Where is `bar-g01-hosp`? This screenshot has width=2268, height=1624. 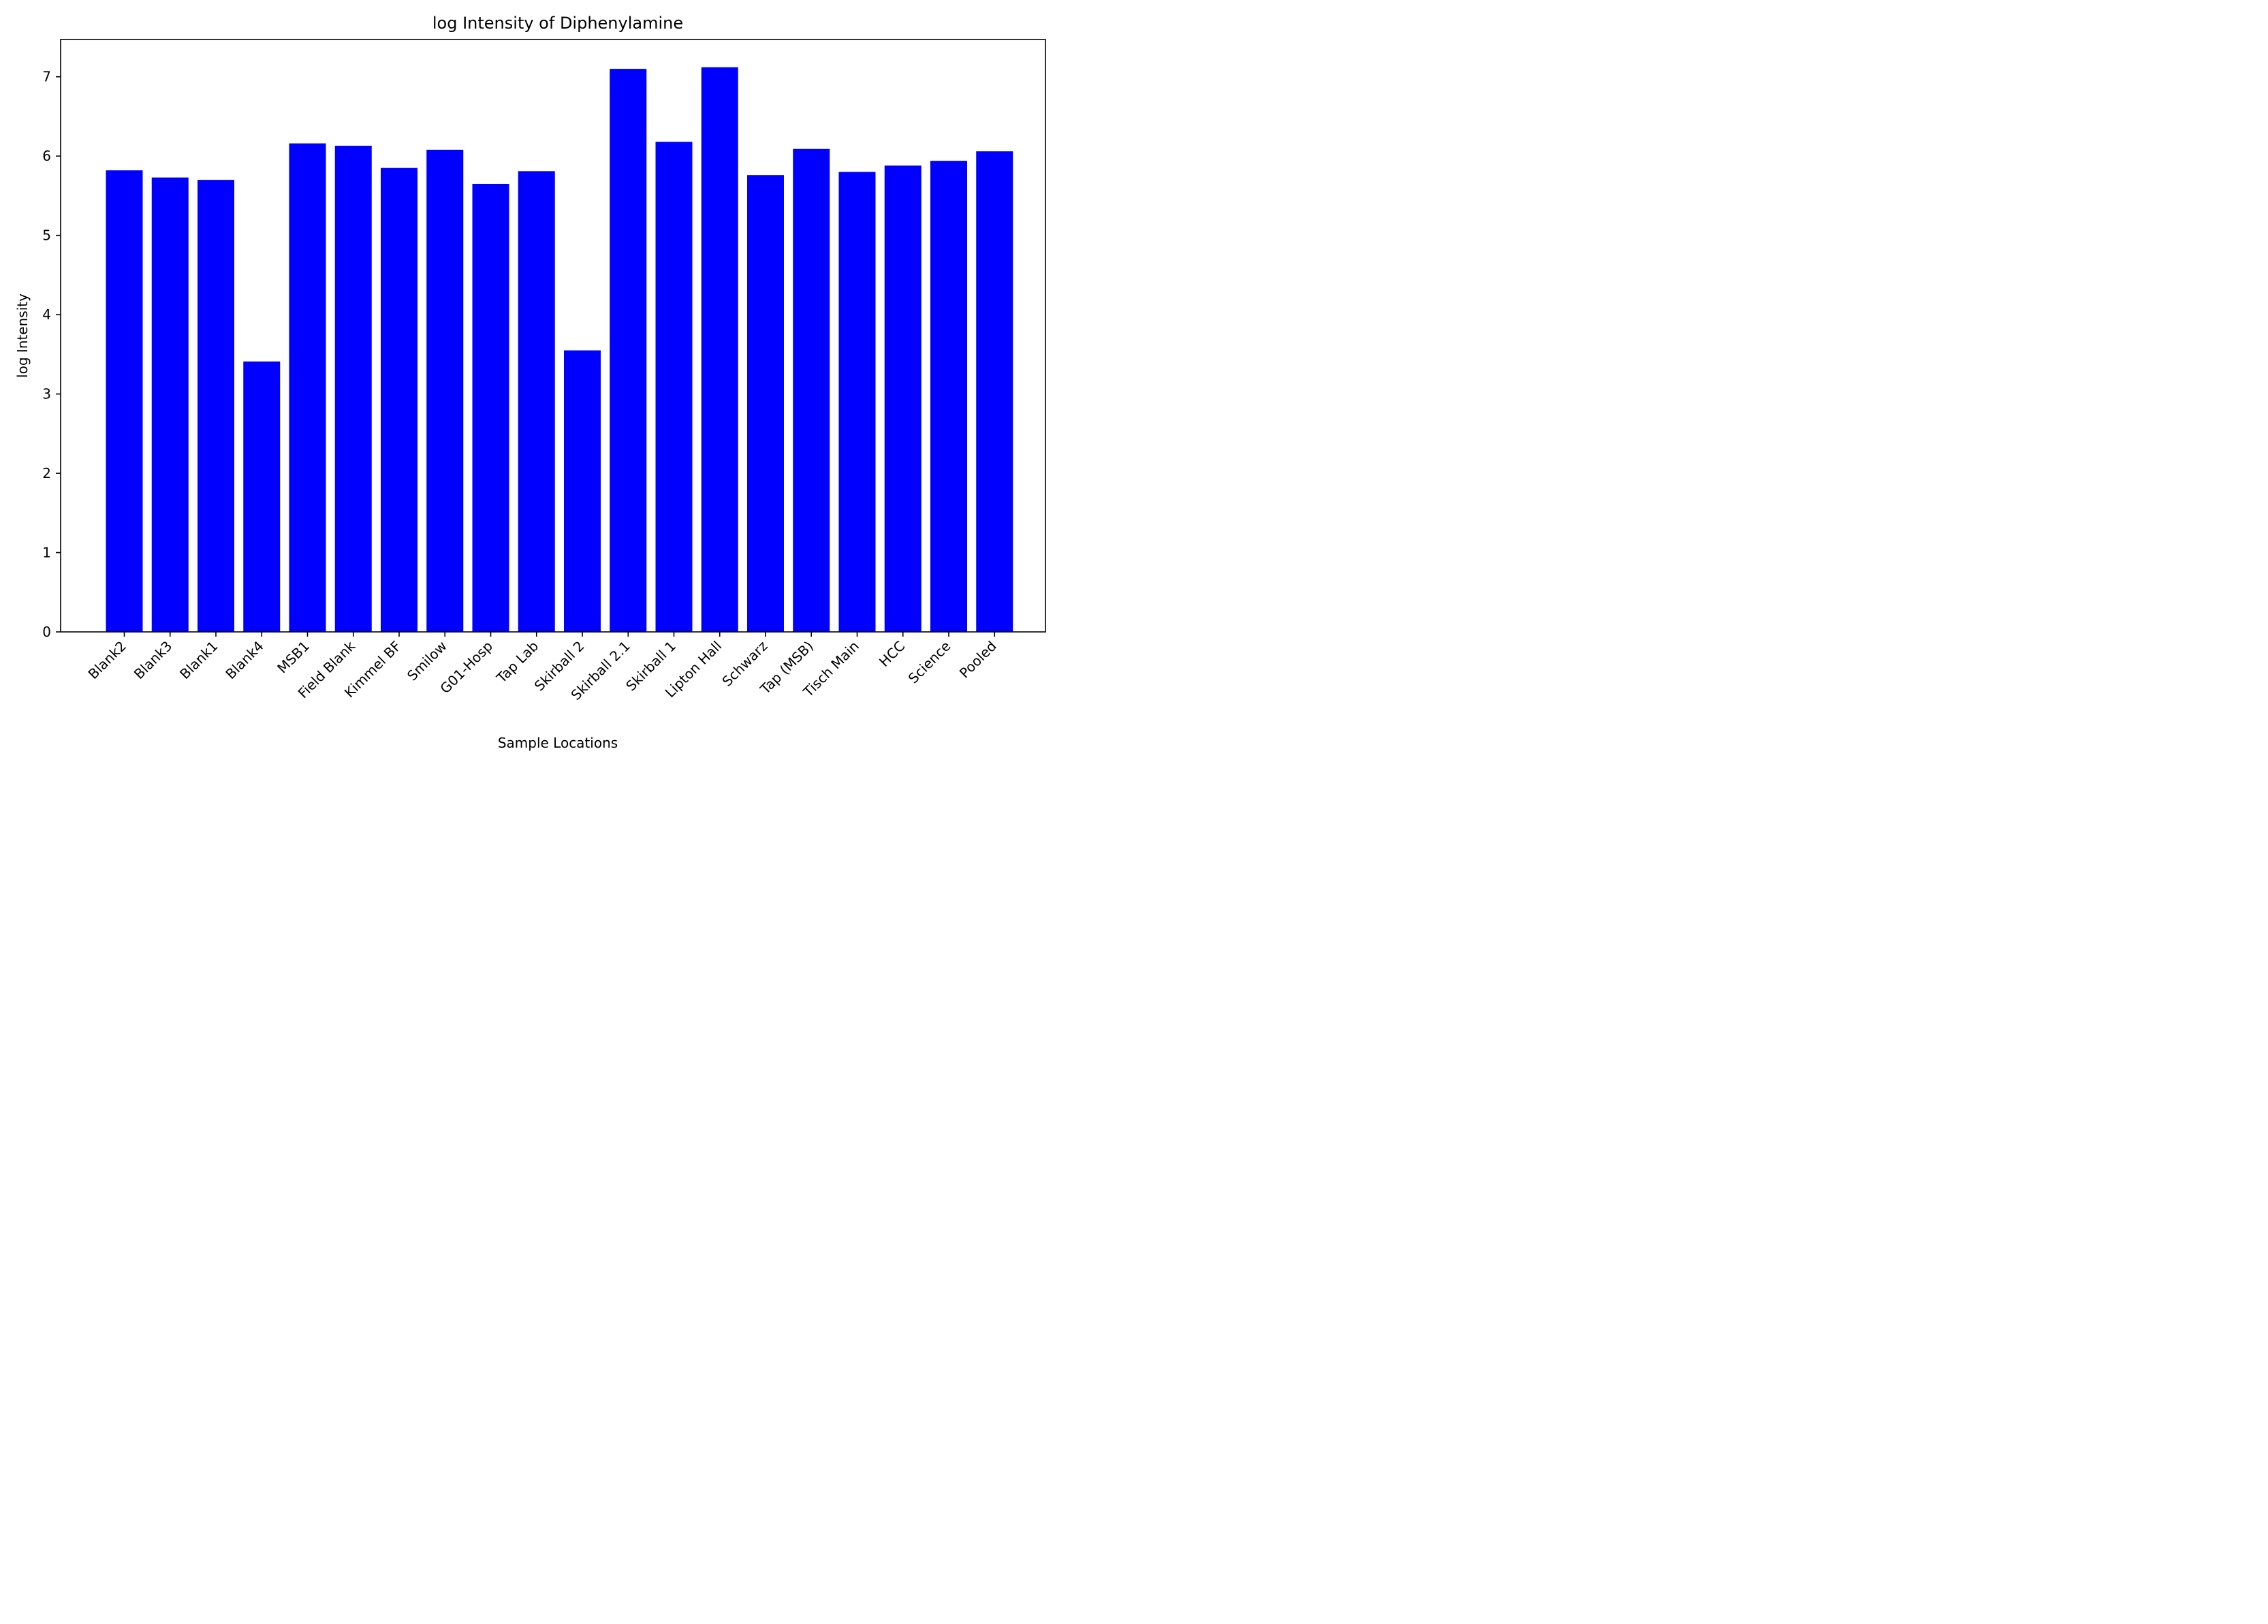 bar-g01-hosp is located at coordinates (490, 407).